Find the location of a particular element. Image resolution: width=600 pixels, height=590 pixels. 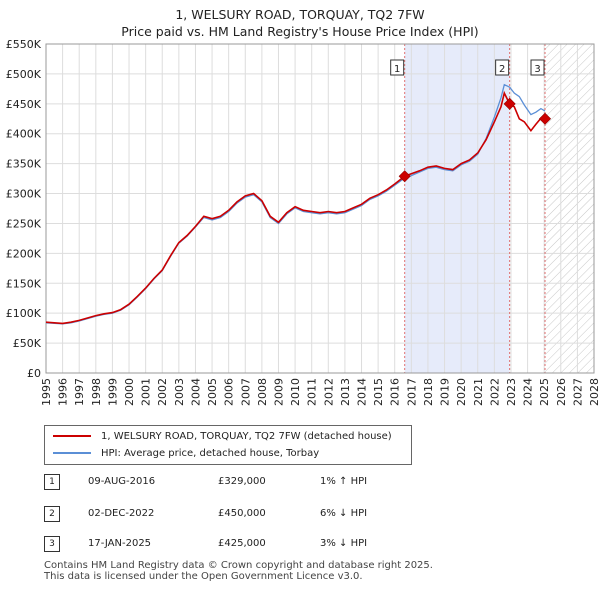

legend-hpi-swatch is located at coordinates (72, 453).